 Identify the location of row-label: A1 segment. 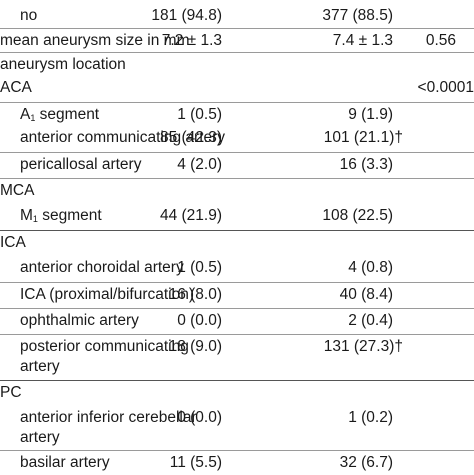
(59, 115).